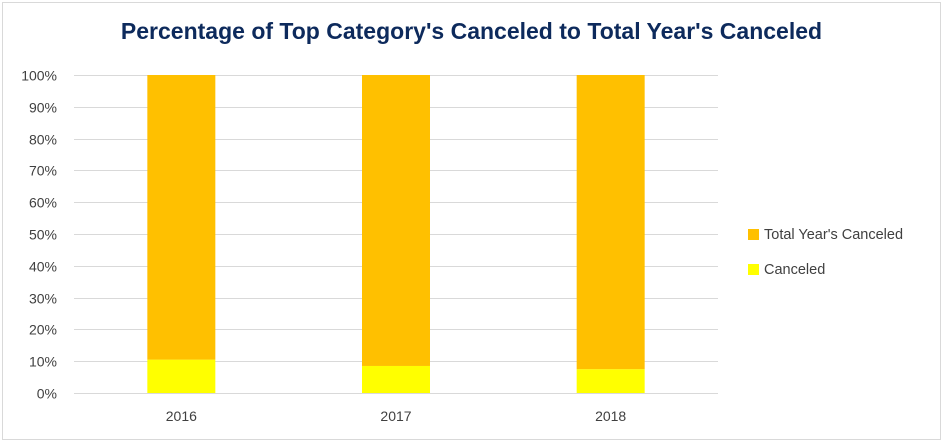 The image size is (943, 446). Describe the element at coordinates (43, 108) in the screenshot. I see `y-tick-label: 90%` at that location.